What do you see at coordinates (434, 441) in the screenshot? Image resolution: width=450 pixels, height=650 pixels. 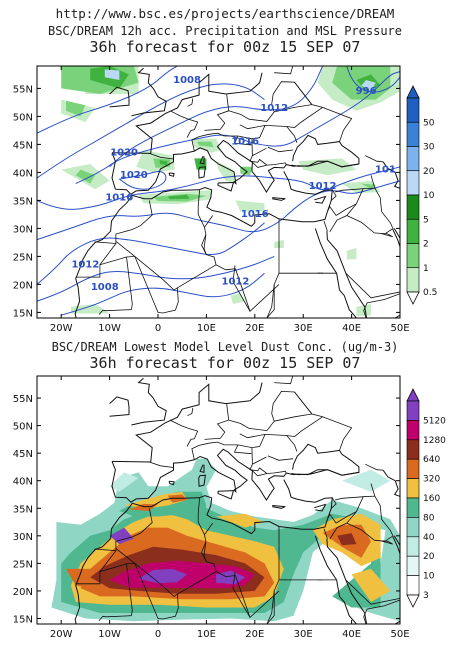 I see `dust-legend-label: 1280` at bounding box center [434, 441].